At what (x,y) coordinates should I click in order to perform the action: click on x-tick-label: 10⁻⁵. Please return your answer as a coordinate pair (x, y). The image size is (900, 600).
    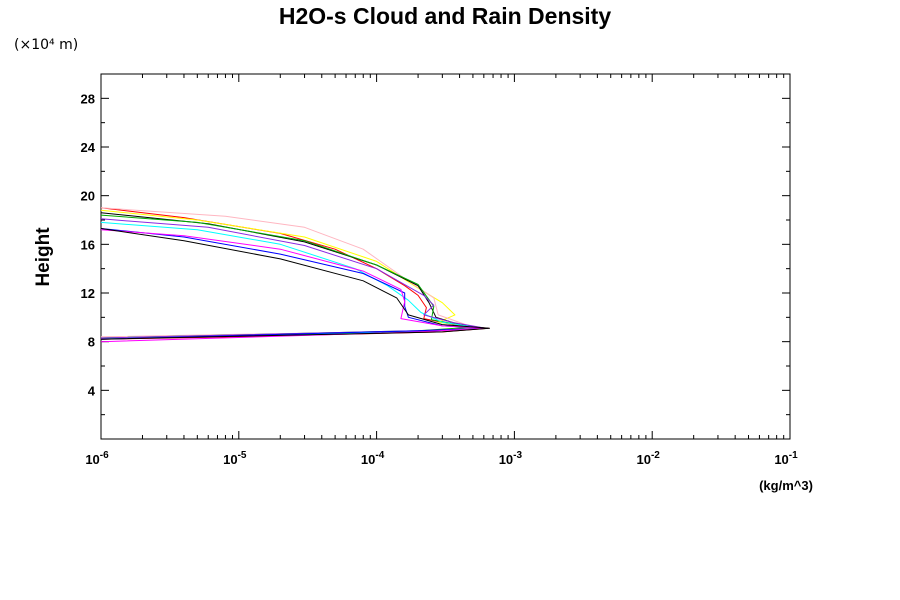
    Looking at the image, I should click on (235, 458).